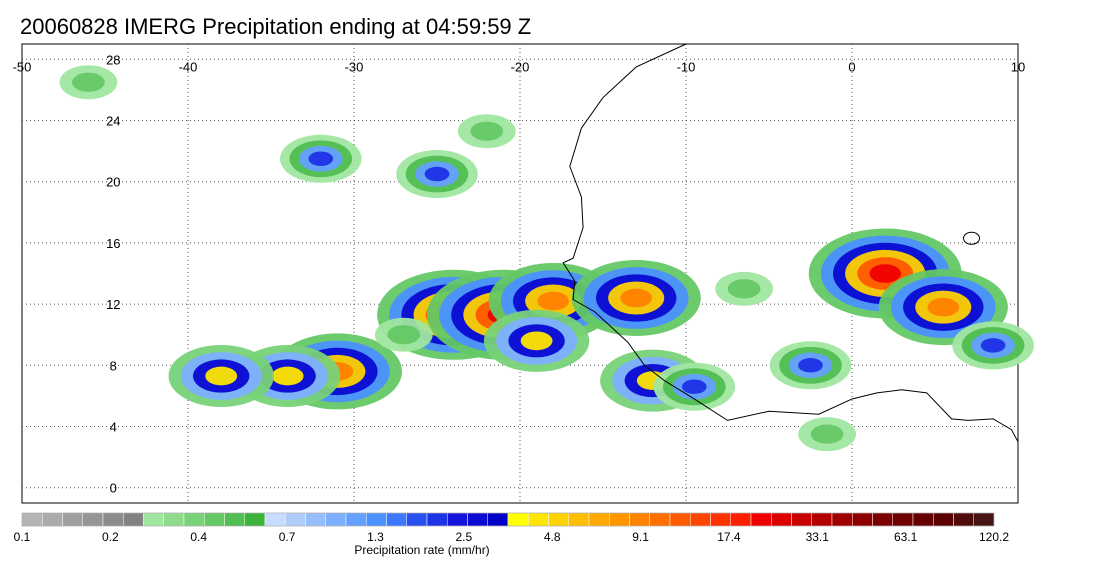 The image size is (1101, 571). I want to click on latitude-labels: 28 24 20 16 12 8 4 0, so click(113, 273).